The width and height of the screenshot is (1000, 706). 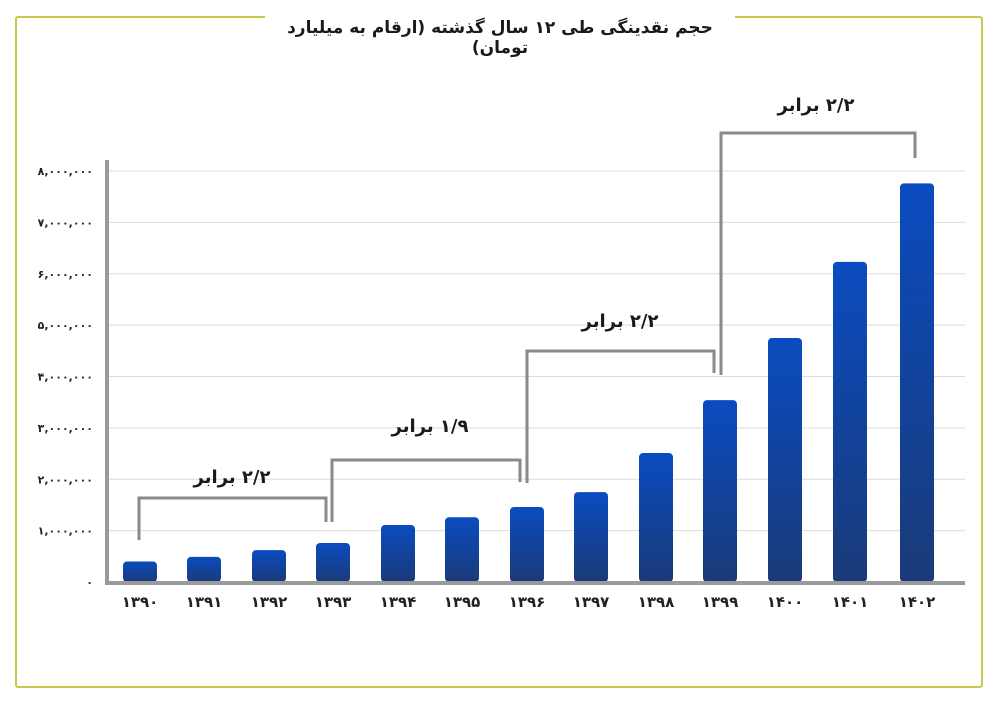 I want to click on x-tick-label: ۱۳۹۰, so click(x=140, y=602).